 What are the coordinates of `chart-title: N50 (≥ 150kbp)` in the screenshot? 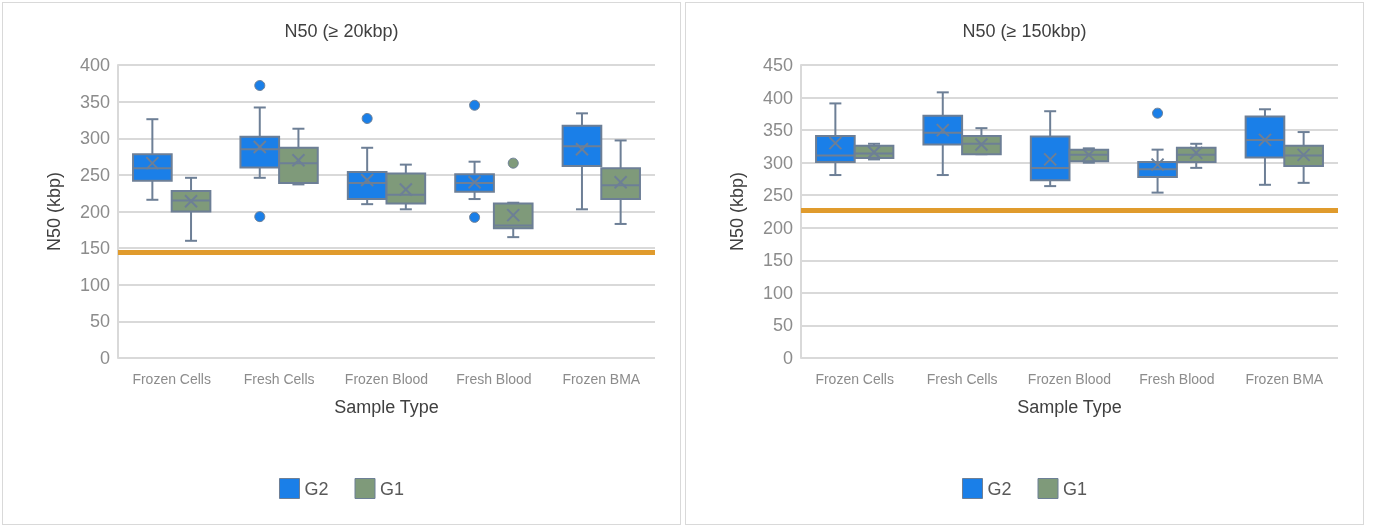 It's located at (1024, 31).